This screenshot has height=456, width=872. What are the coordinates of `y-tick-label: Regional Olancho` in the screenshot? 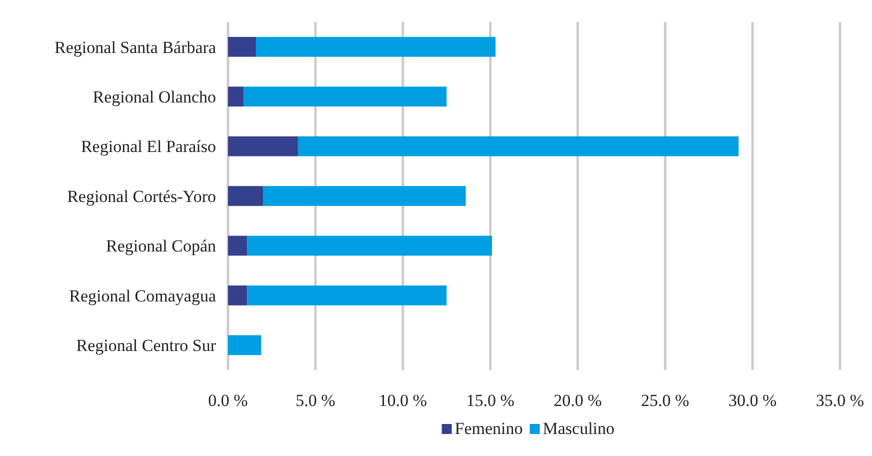 It's located at (154, 97).